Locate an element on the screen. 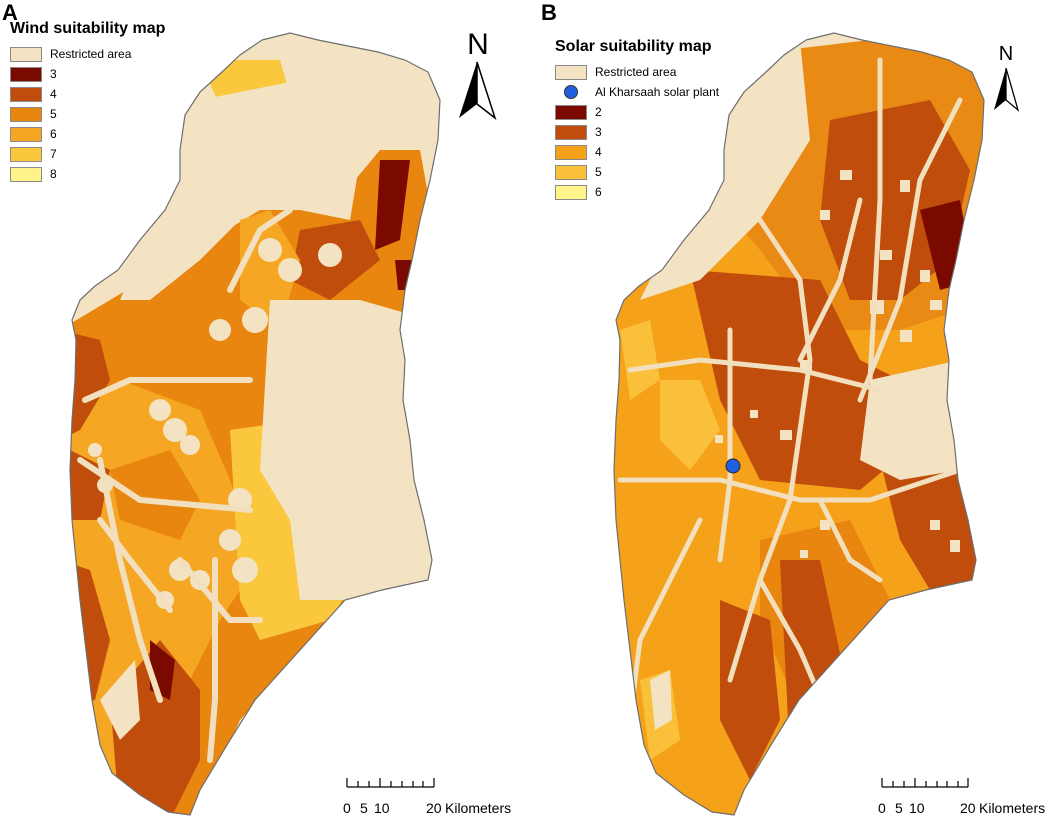  wind-roads is located at coordinates (185, 485).